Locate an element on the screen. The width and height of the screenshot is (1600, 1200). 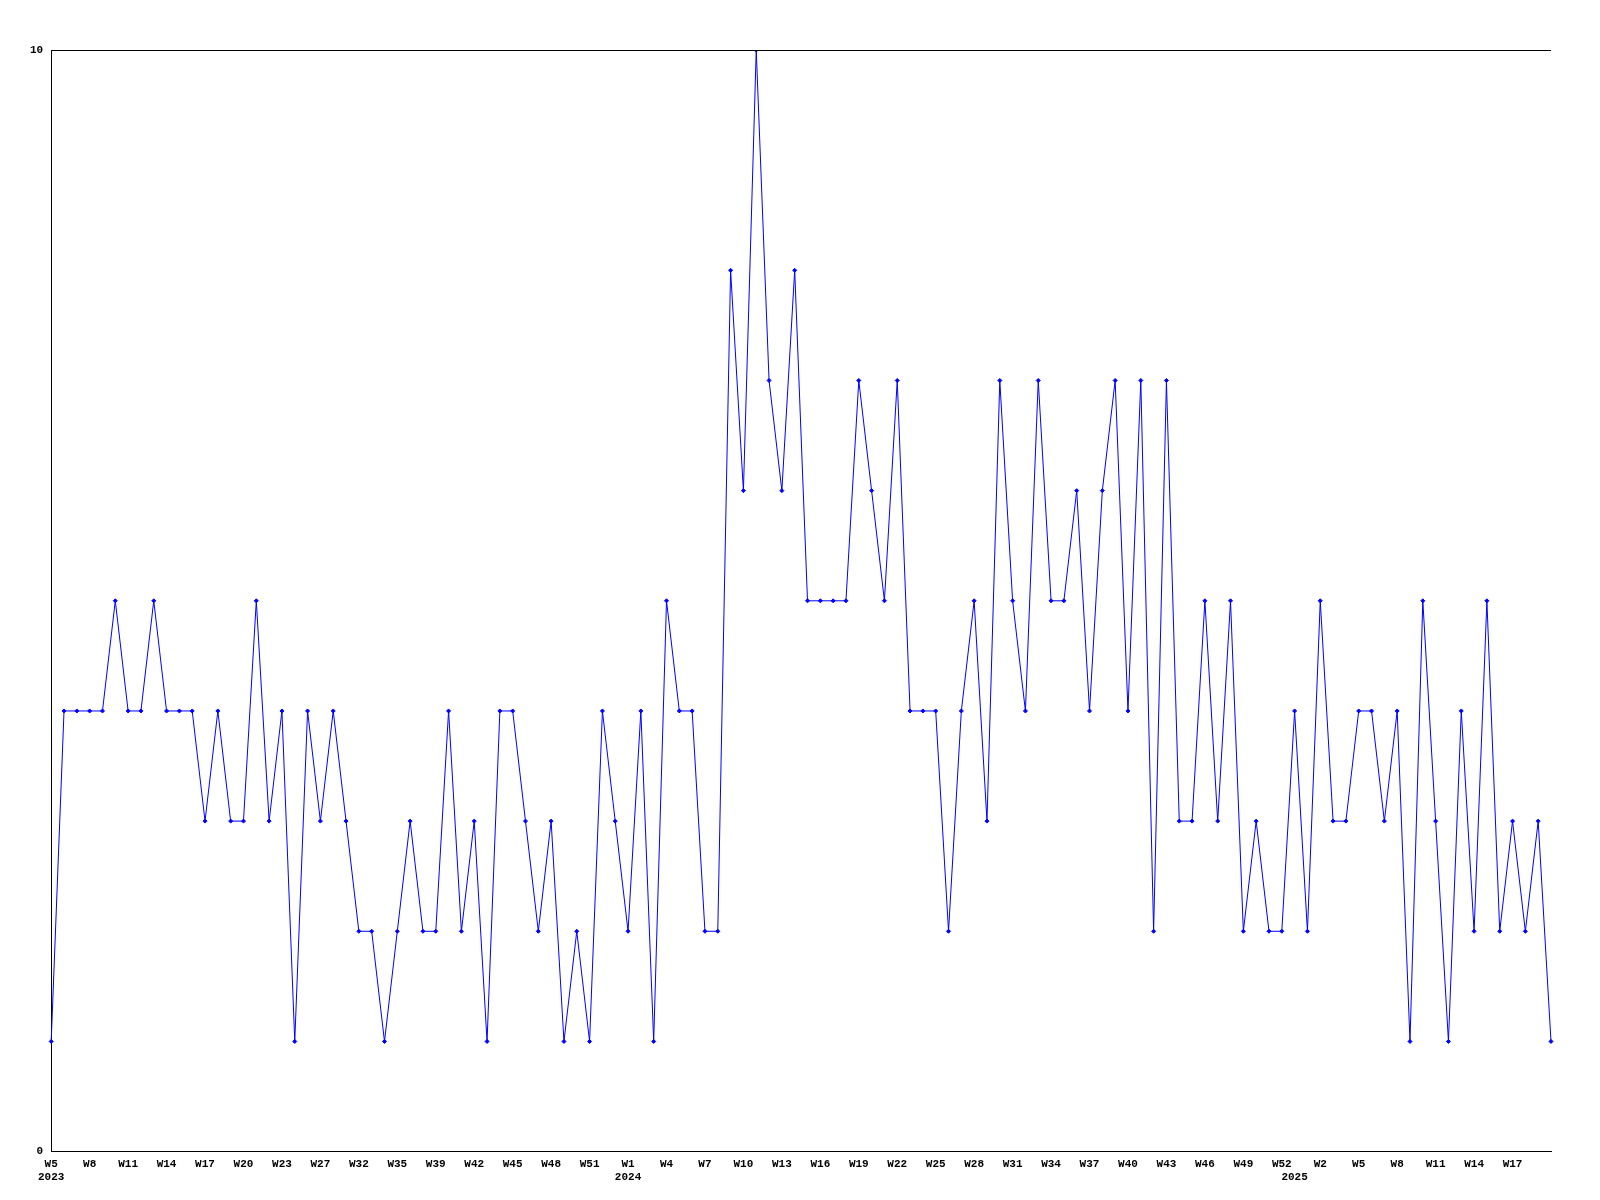
x-tick-label: W45 is located at coordinates (512, 1163).